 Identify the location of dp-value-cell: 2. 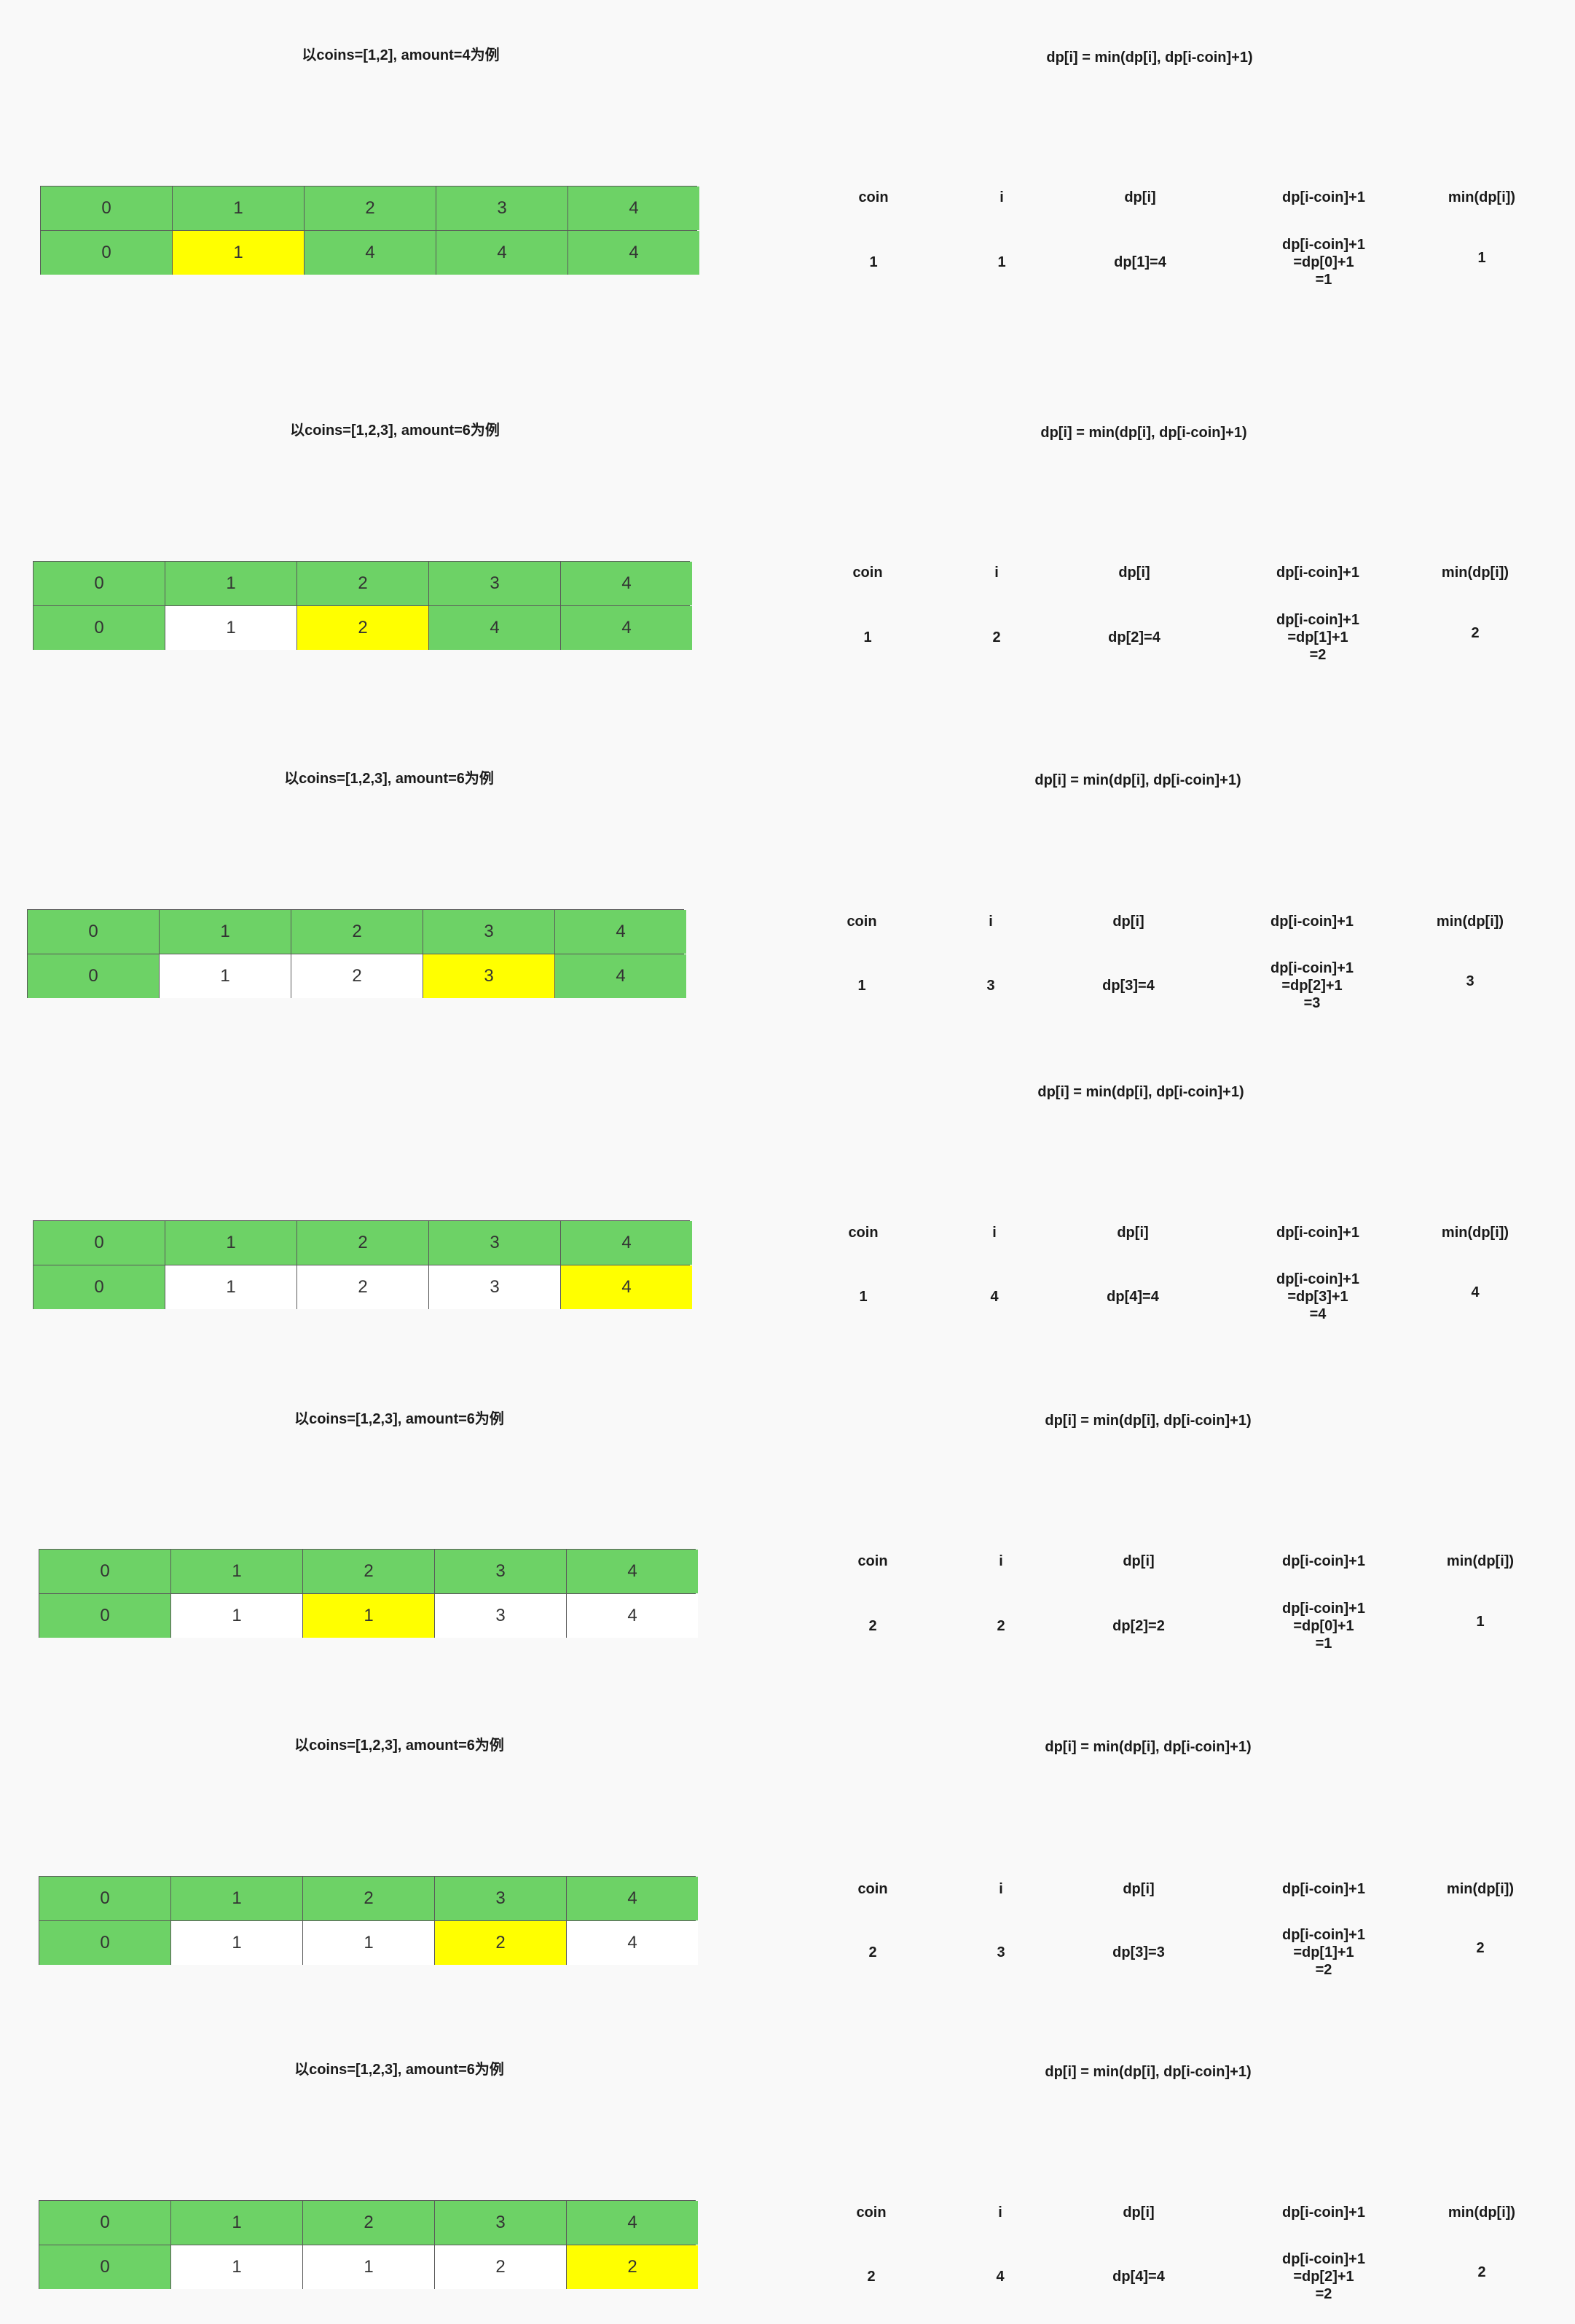
(362, 1287).